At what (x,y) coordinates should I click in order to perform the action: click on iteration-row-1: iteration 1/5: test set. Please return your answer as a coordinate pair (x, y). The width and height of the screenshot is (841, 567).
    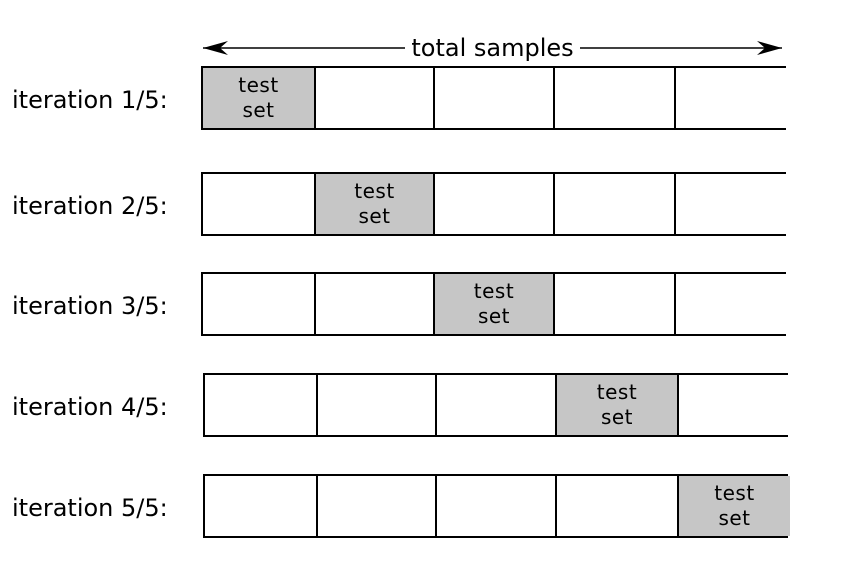
    Looking at the image, I should click on (420, 100).